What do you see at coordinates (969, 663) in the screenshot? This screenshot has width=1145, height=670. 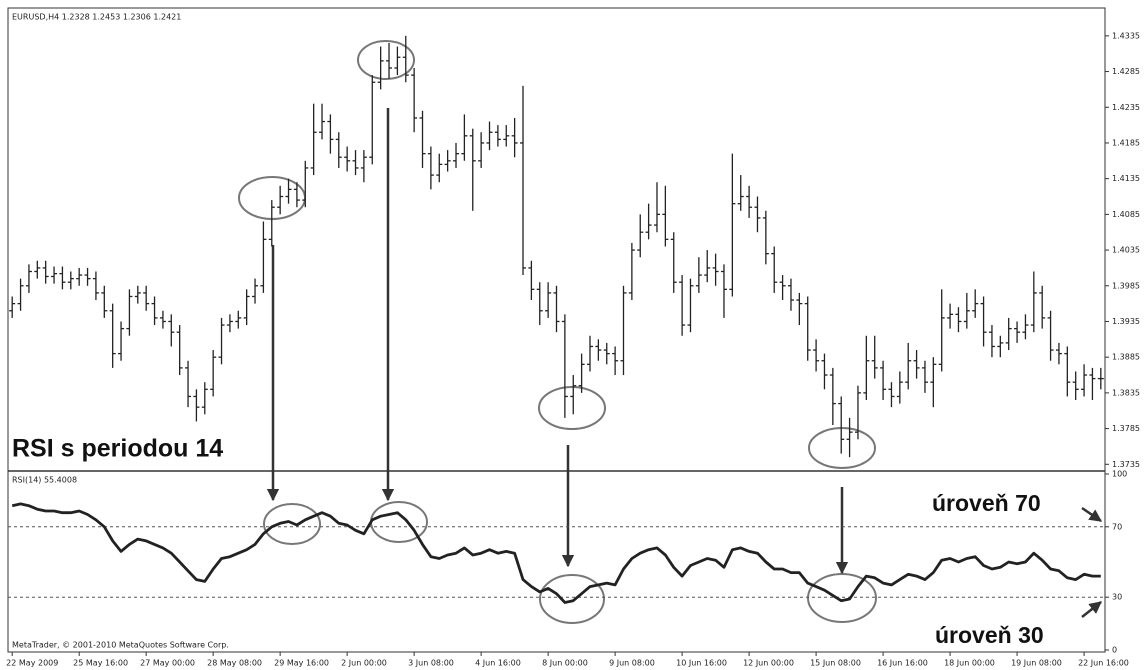 I see `x-tick-label: 18 Jun 00:00` at bounding box center [969, 663].